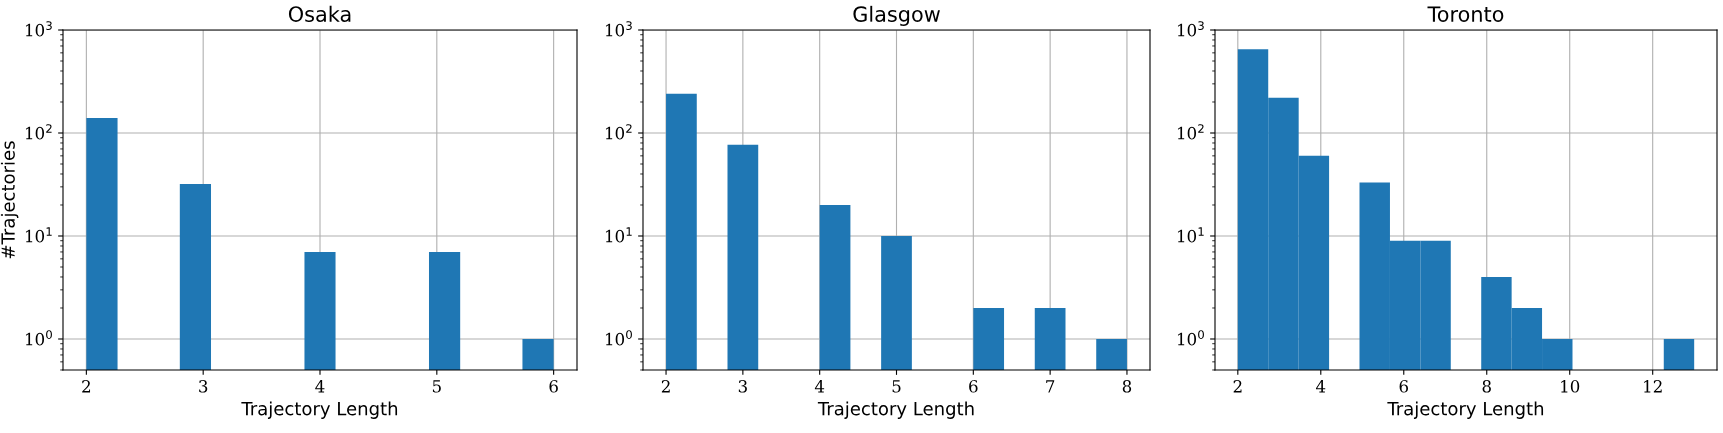 This screenshot has height=433, width=1723. I want to click on x-tick-label: 7, so click(1050, 386).